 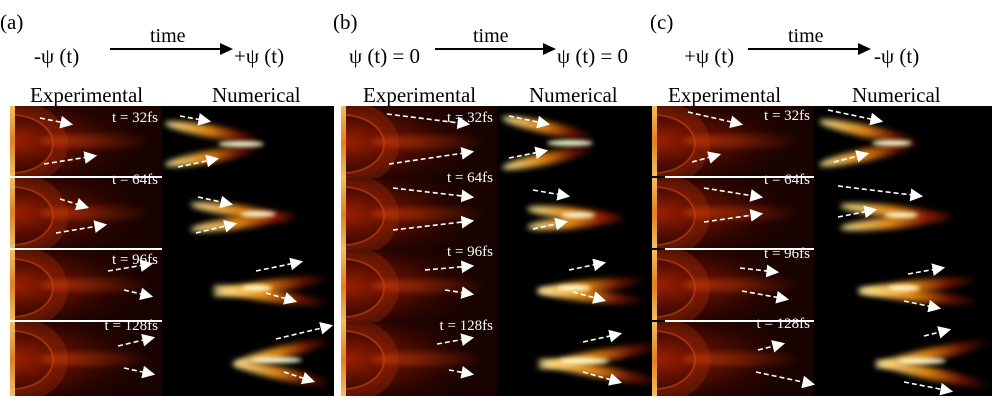 What do you see at coordinates (385, 56) in the screenshot?
I see `initial-state: ψ (t) = 0` at bounding box center [385, 56].